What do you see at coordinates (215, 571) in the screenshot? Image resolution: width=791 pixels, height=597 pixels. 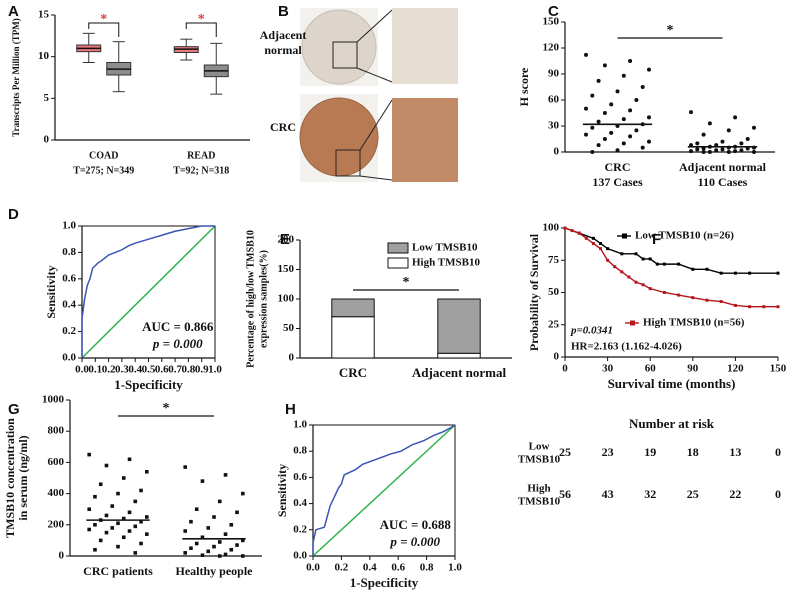 I see `category-label: Healthy people` at bounding box center [215, 571].